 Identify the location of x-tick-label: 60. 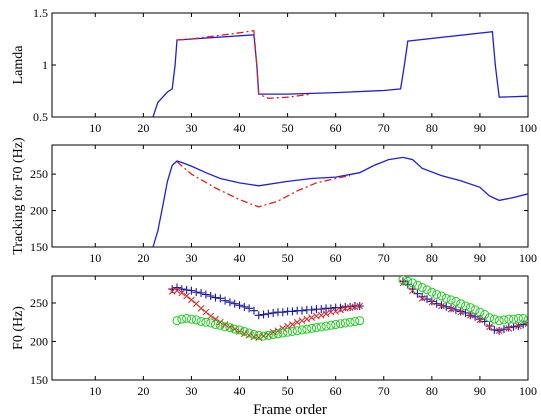
(336, 128).